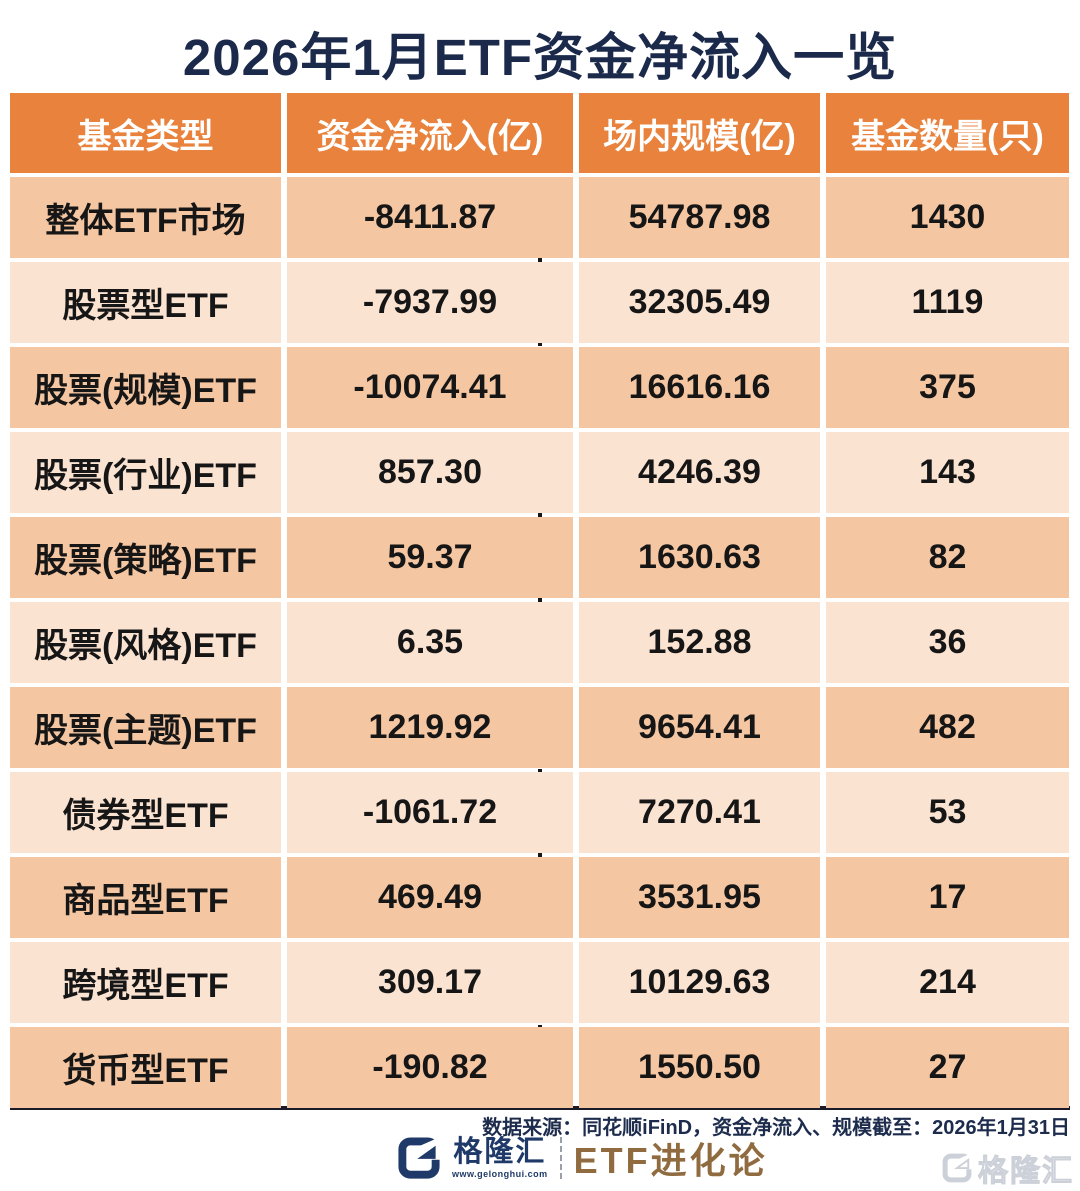 This screenshot has width=1080, height=1191. Describe the element at coordinates (560, 1158) in the screenshot. I see `brand-divider` at that location.